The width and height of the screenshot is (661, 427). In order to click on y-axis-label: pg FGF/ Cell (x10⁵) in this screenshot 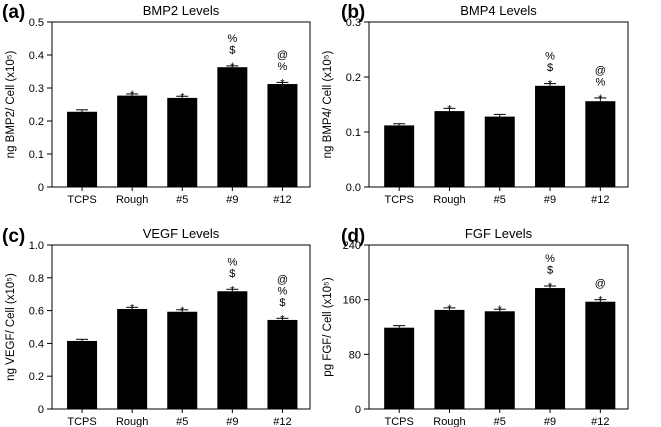, I will do `click(328, 327)`.